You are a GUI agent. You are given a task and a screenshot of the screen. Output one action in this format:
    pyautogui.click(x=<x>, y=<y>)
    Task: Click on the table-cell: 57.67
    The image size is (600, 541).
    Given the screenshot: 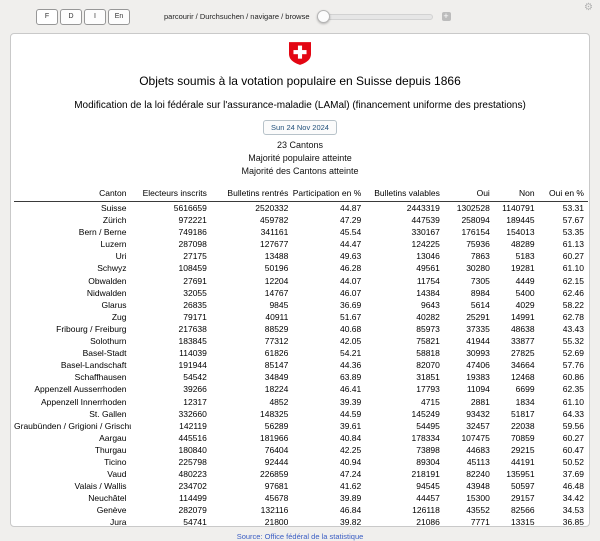 What is the action you would take?
    pyautogui.click(x=573, y=220)
    